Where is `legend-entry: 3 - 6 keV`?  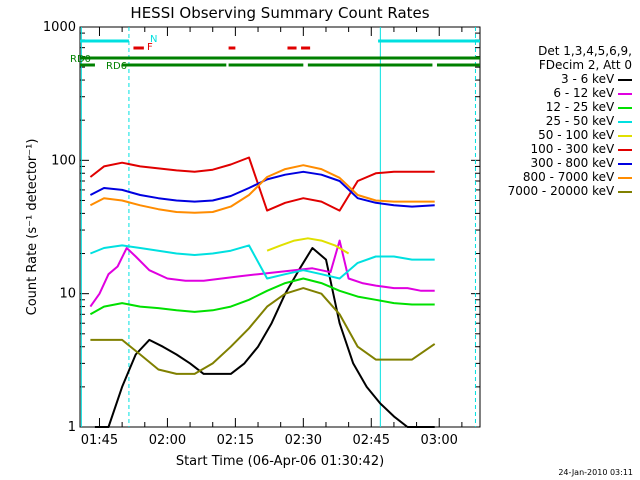
legend-entry: 3 - 6 keV is located at coordinates (570, 79).